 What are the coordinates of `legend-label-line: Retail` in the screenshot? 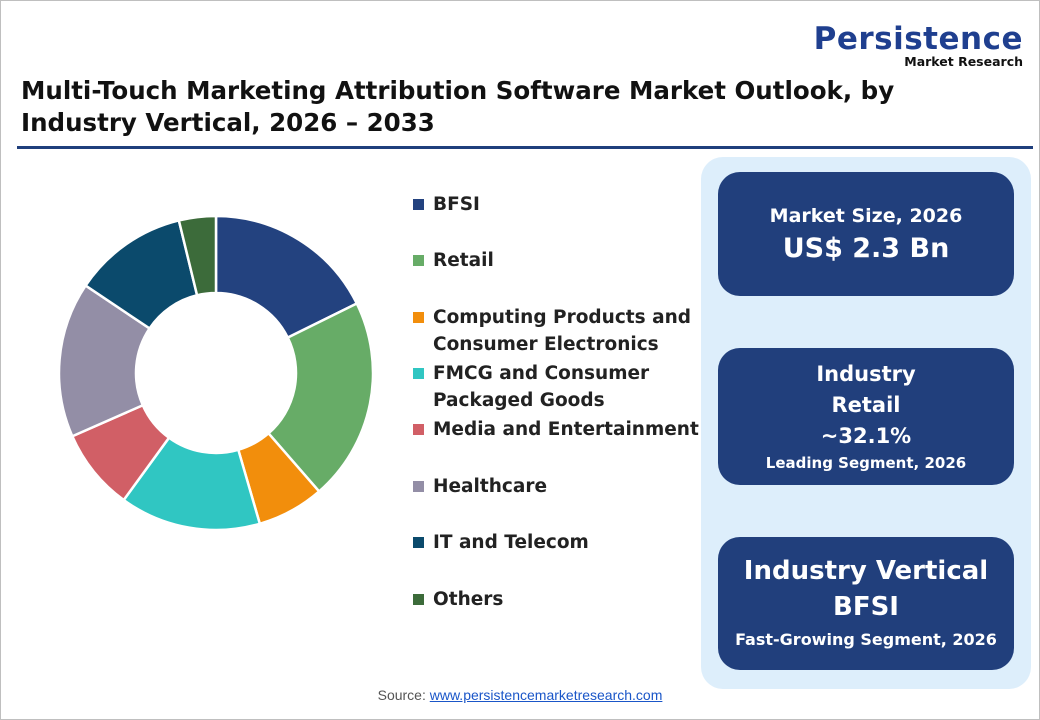 It's located at (463, 260).